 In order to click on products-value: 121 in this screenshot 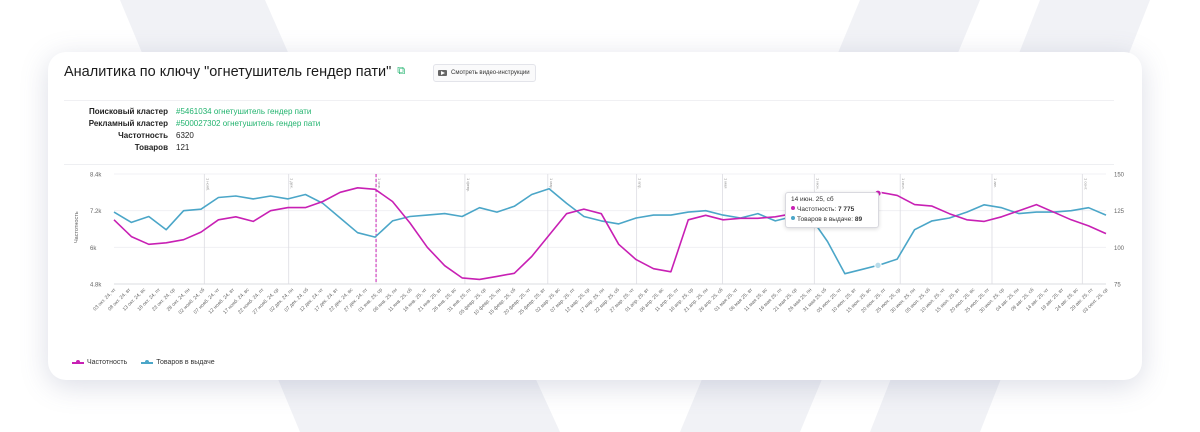, I will do `click(183, 147)`.